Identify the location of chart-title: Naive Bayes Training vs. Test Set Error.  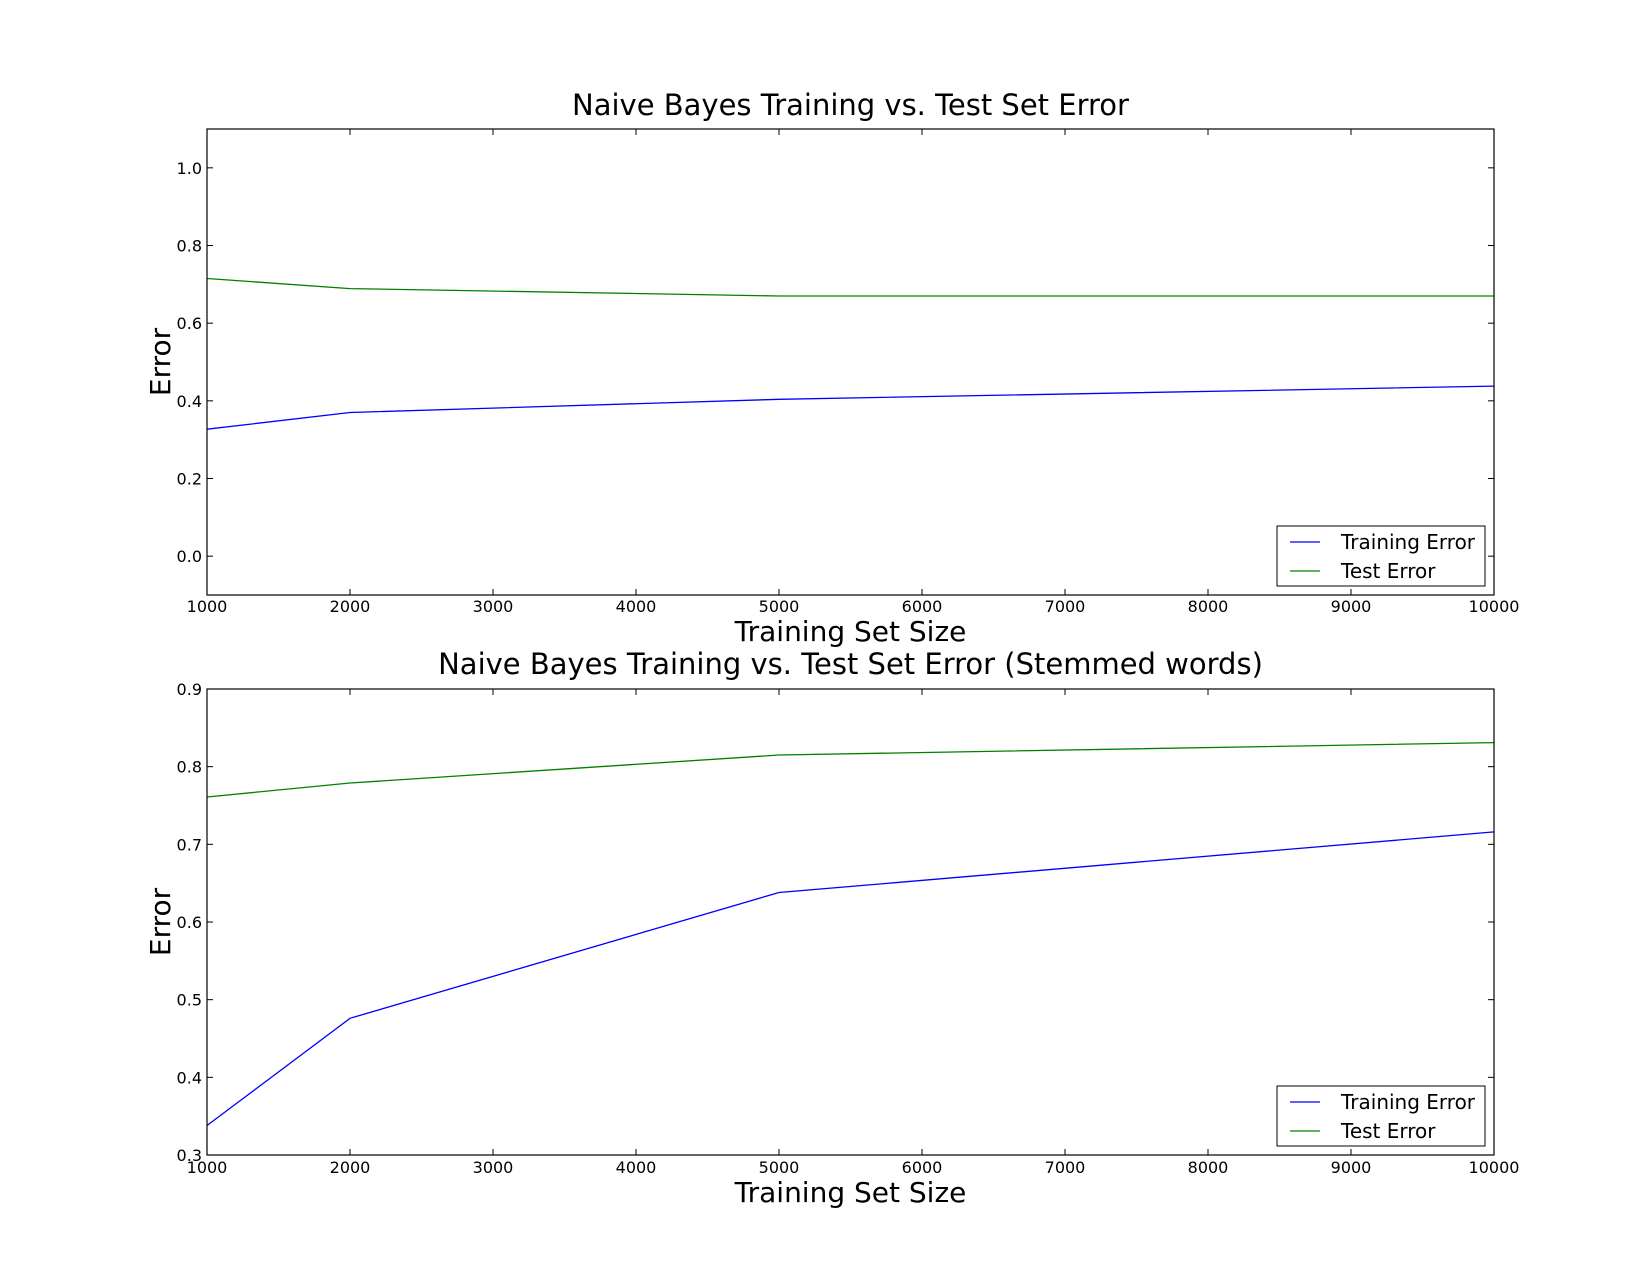
(850, 105).